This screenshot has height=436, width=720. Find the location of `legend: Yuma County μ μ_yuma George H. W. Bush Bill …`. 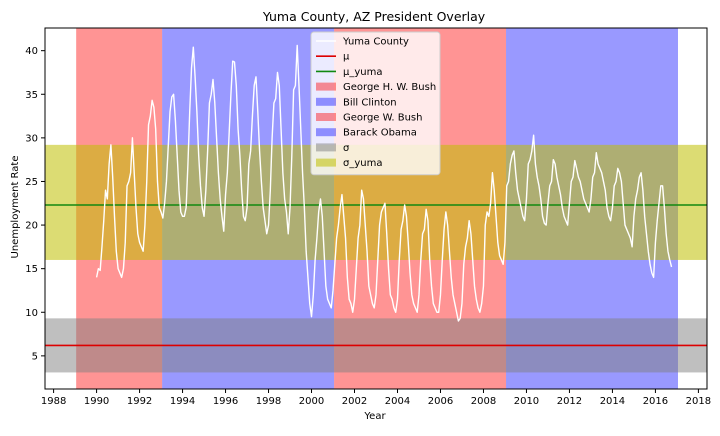

legend: Yuma County μ μ_yuma George H. W. Bush Bill … is located at coordinates (375, 103).